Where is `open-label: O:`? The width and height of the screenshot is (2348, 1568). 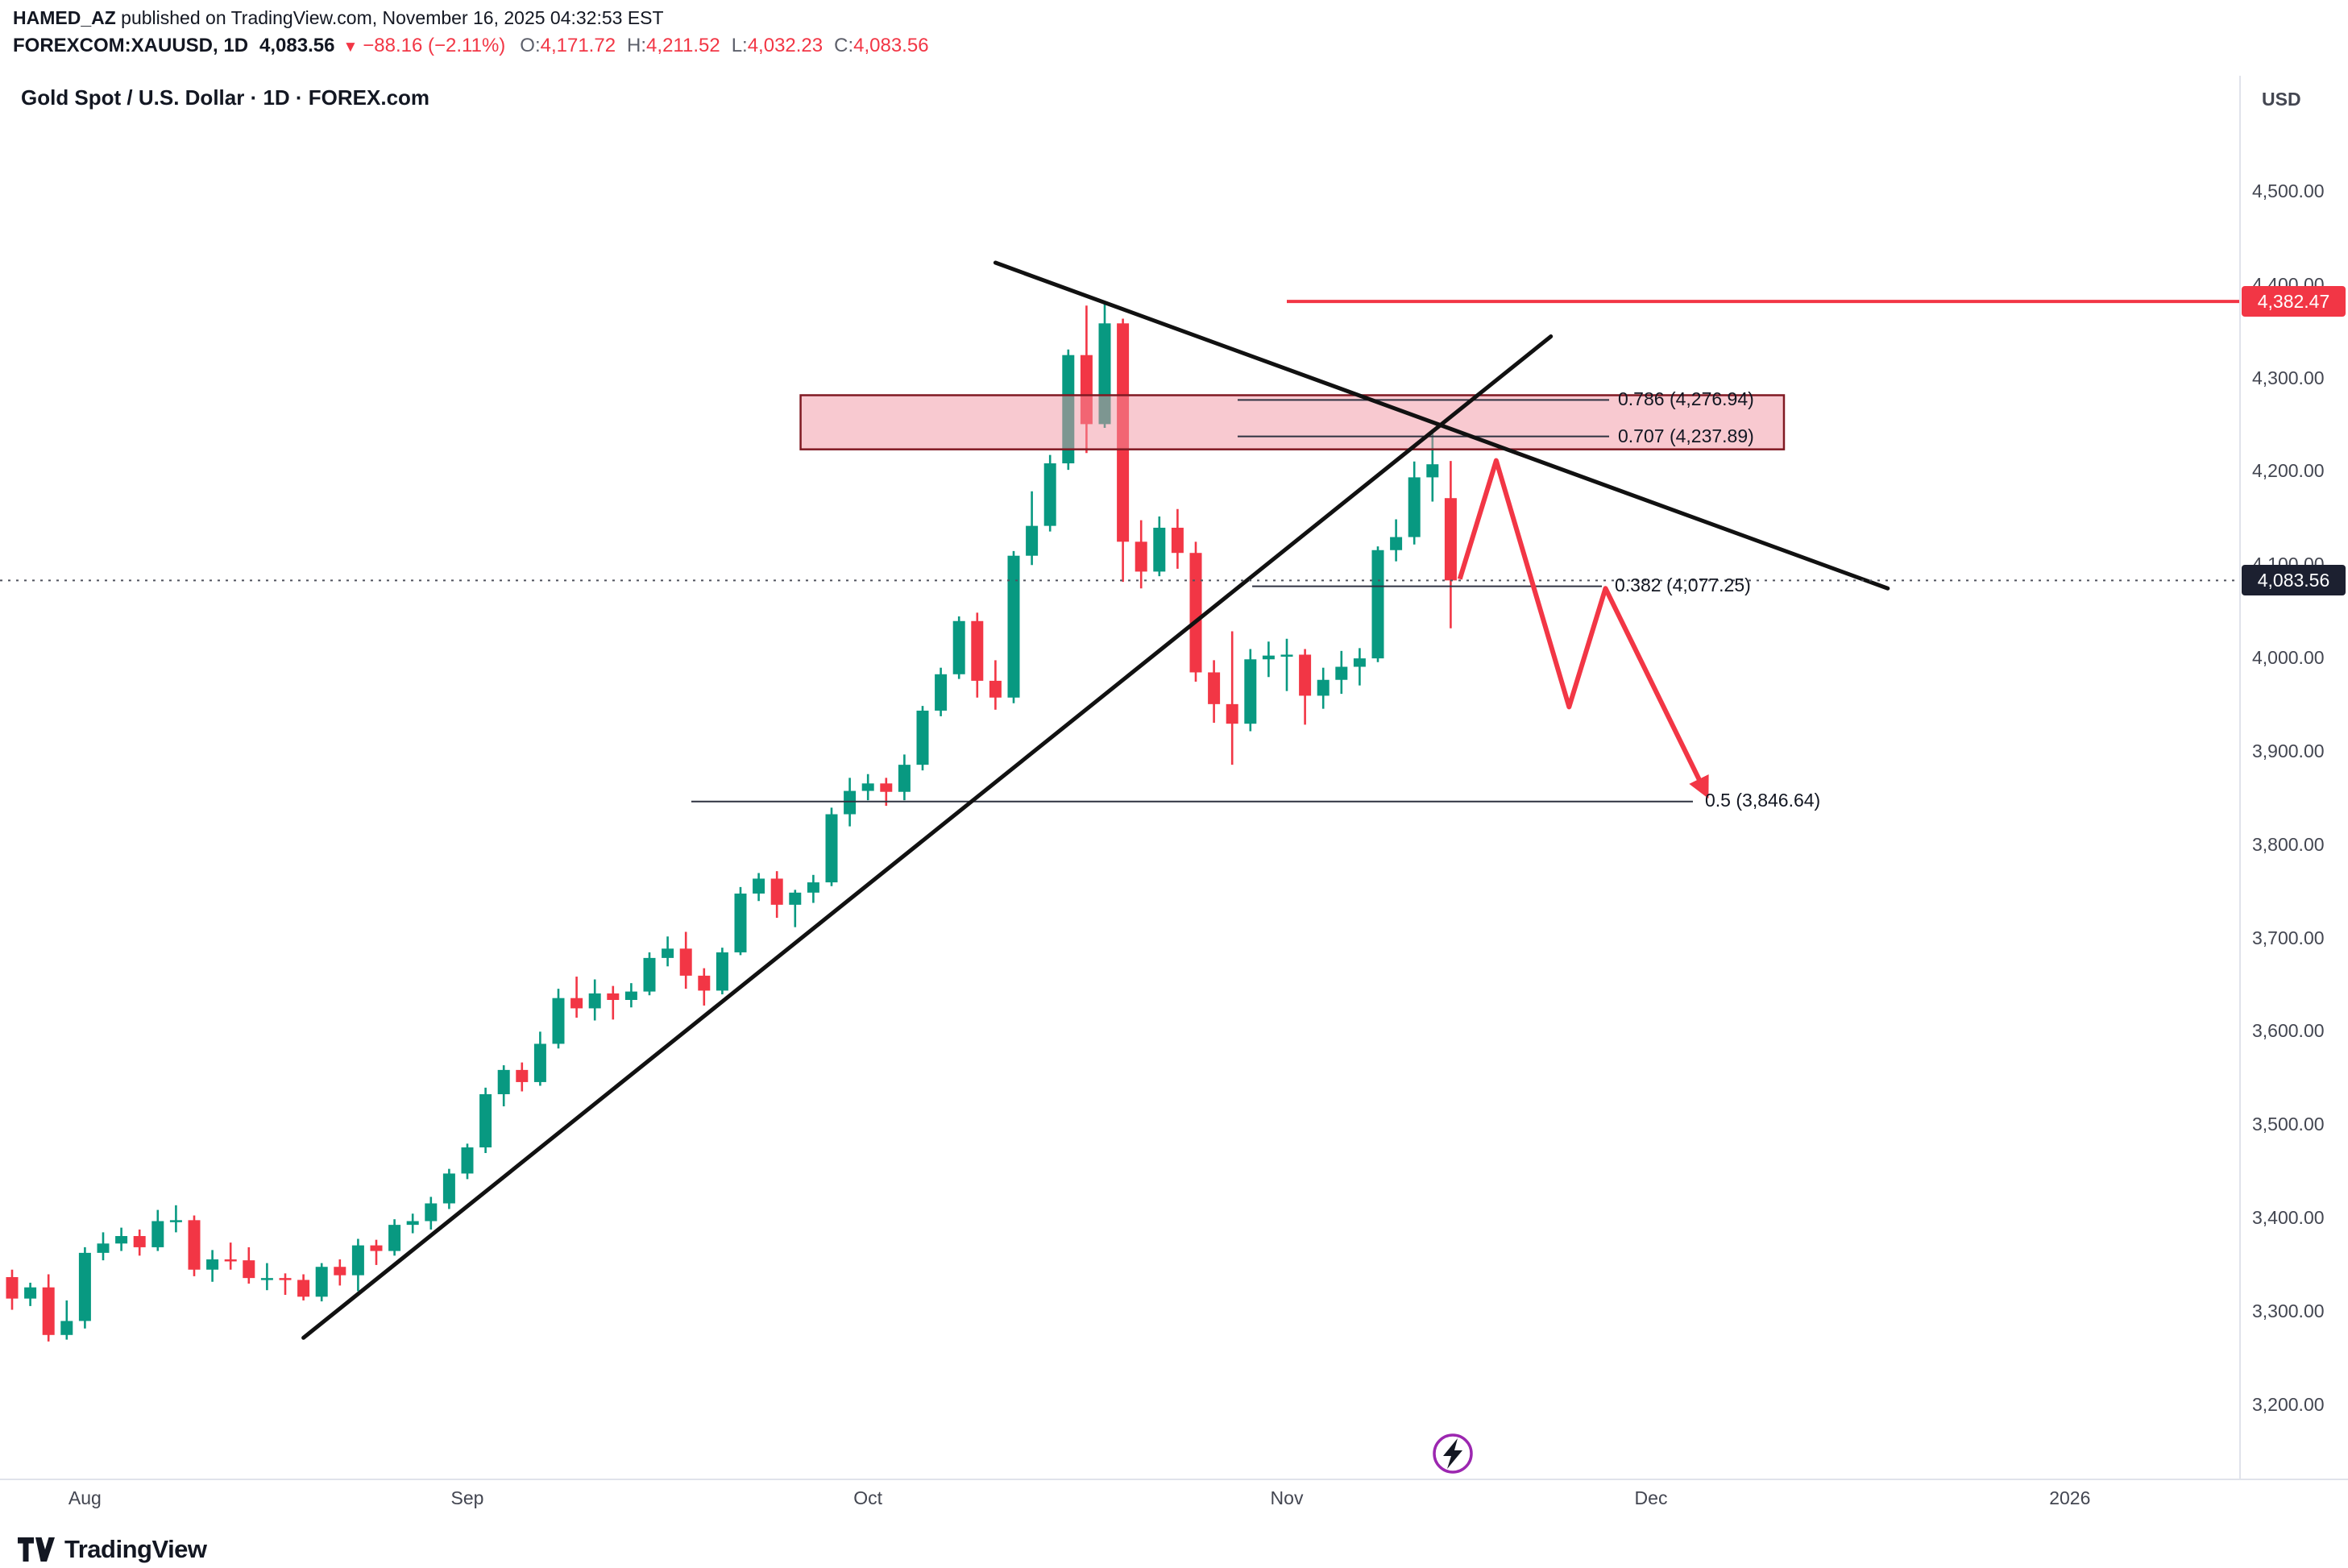
open-label: O: is located at coordinates (530, 45).